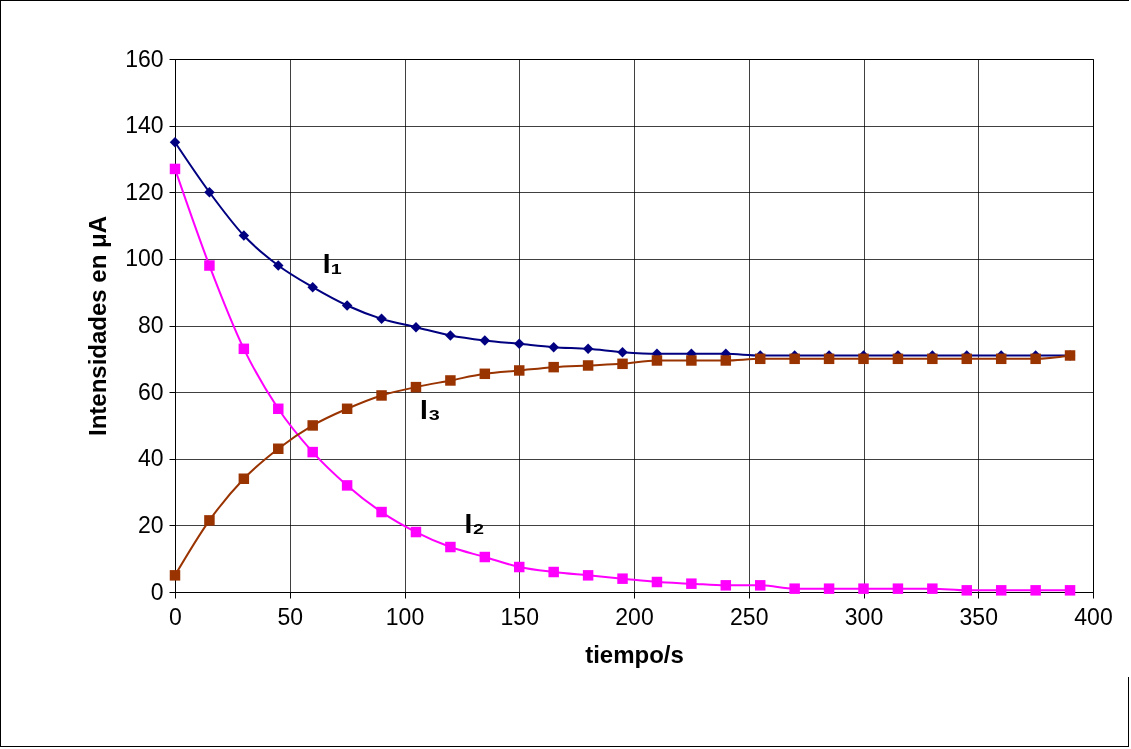  What do you see at coordinates (405, 616) in the screenshot?
I see `x-tick-label: 100` at bounding box center [405, 616].